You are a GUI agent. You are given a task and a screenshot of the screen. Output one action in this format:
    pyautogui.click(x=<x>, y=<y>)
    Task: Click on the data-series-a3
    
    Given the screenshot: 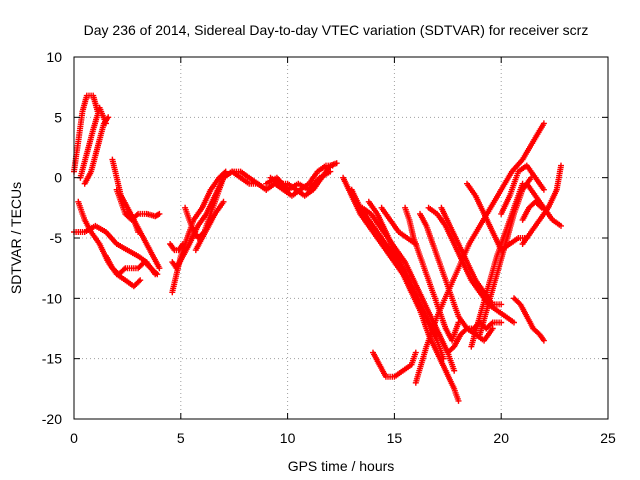 What is the action you would take?
    pyautogui.click(x=96, y=150)
    